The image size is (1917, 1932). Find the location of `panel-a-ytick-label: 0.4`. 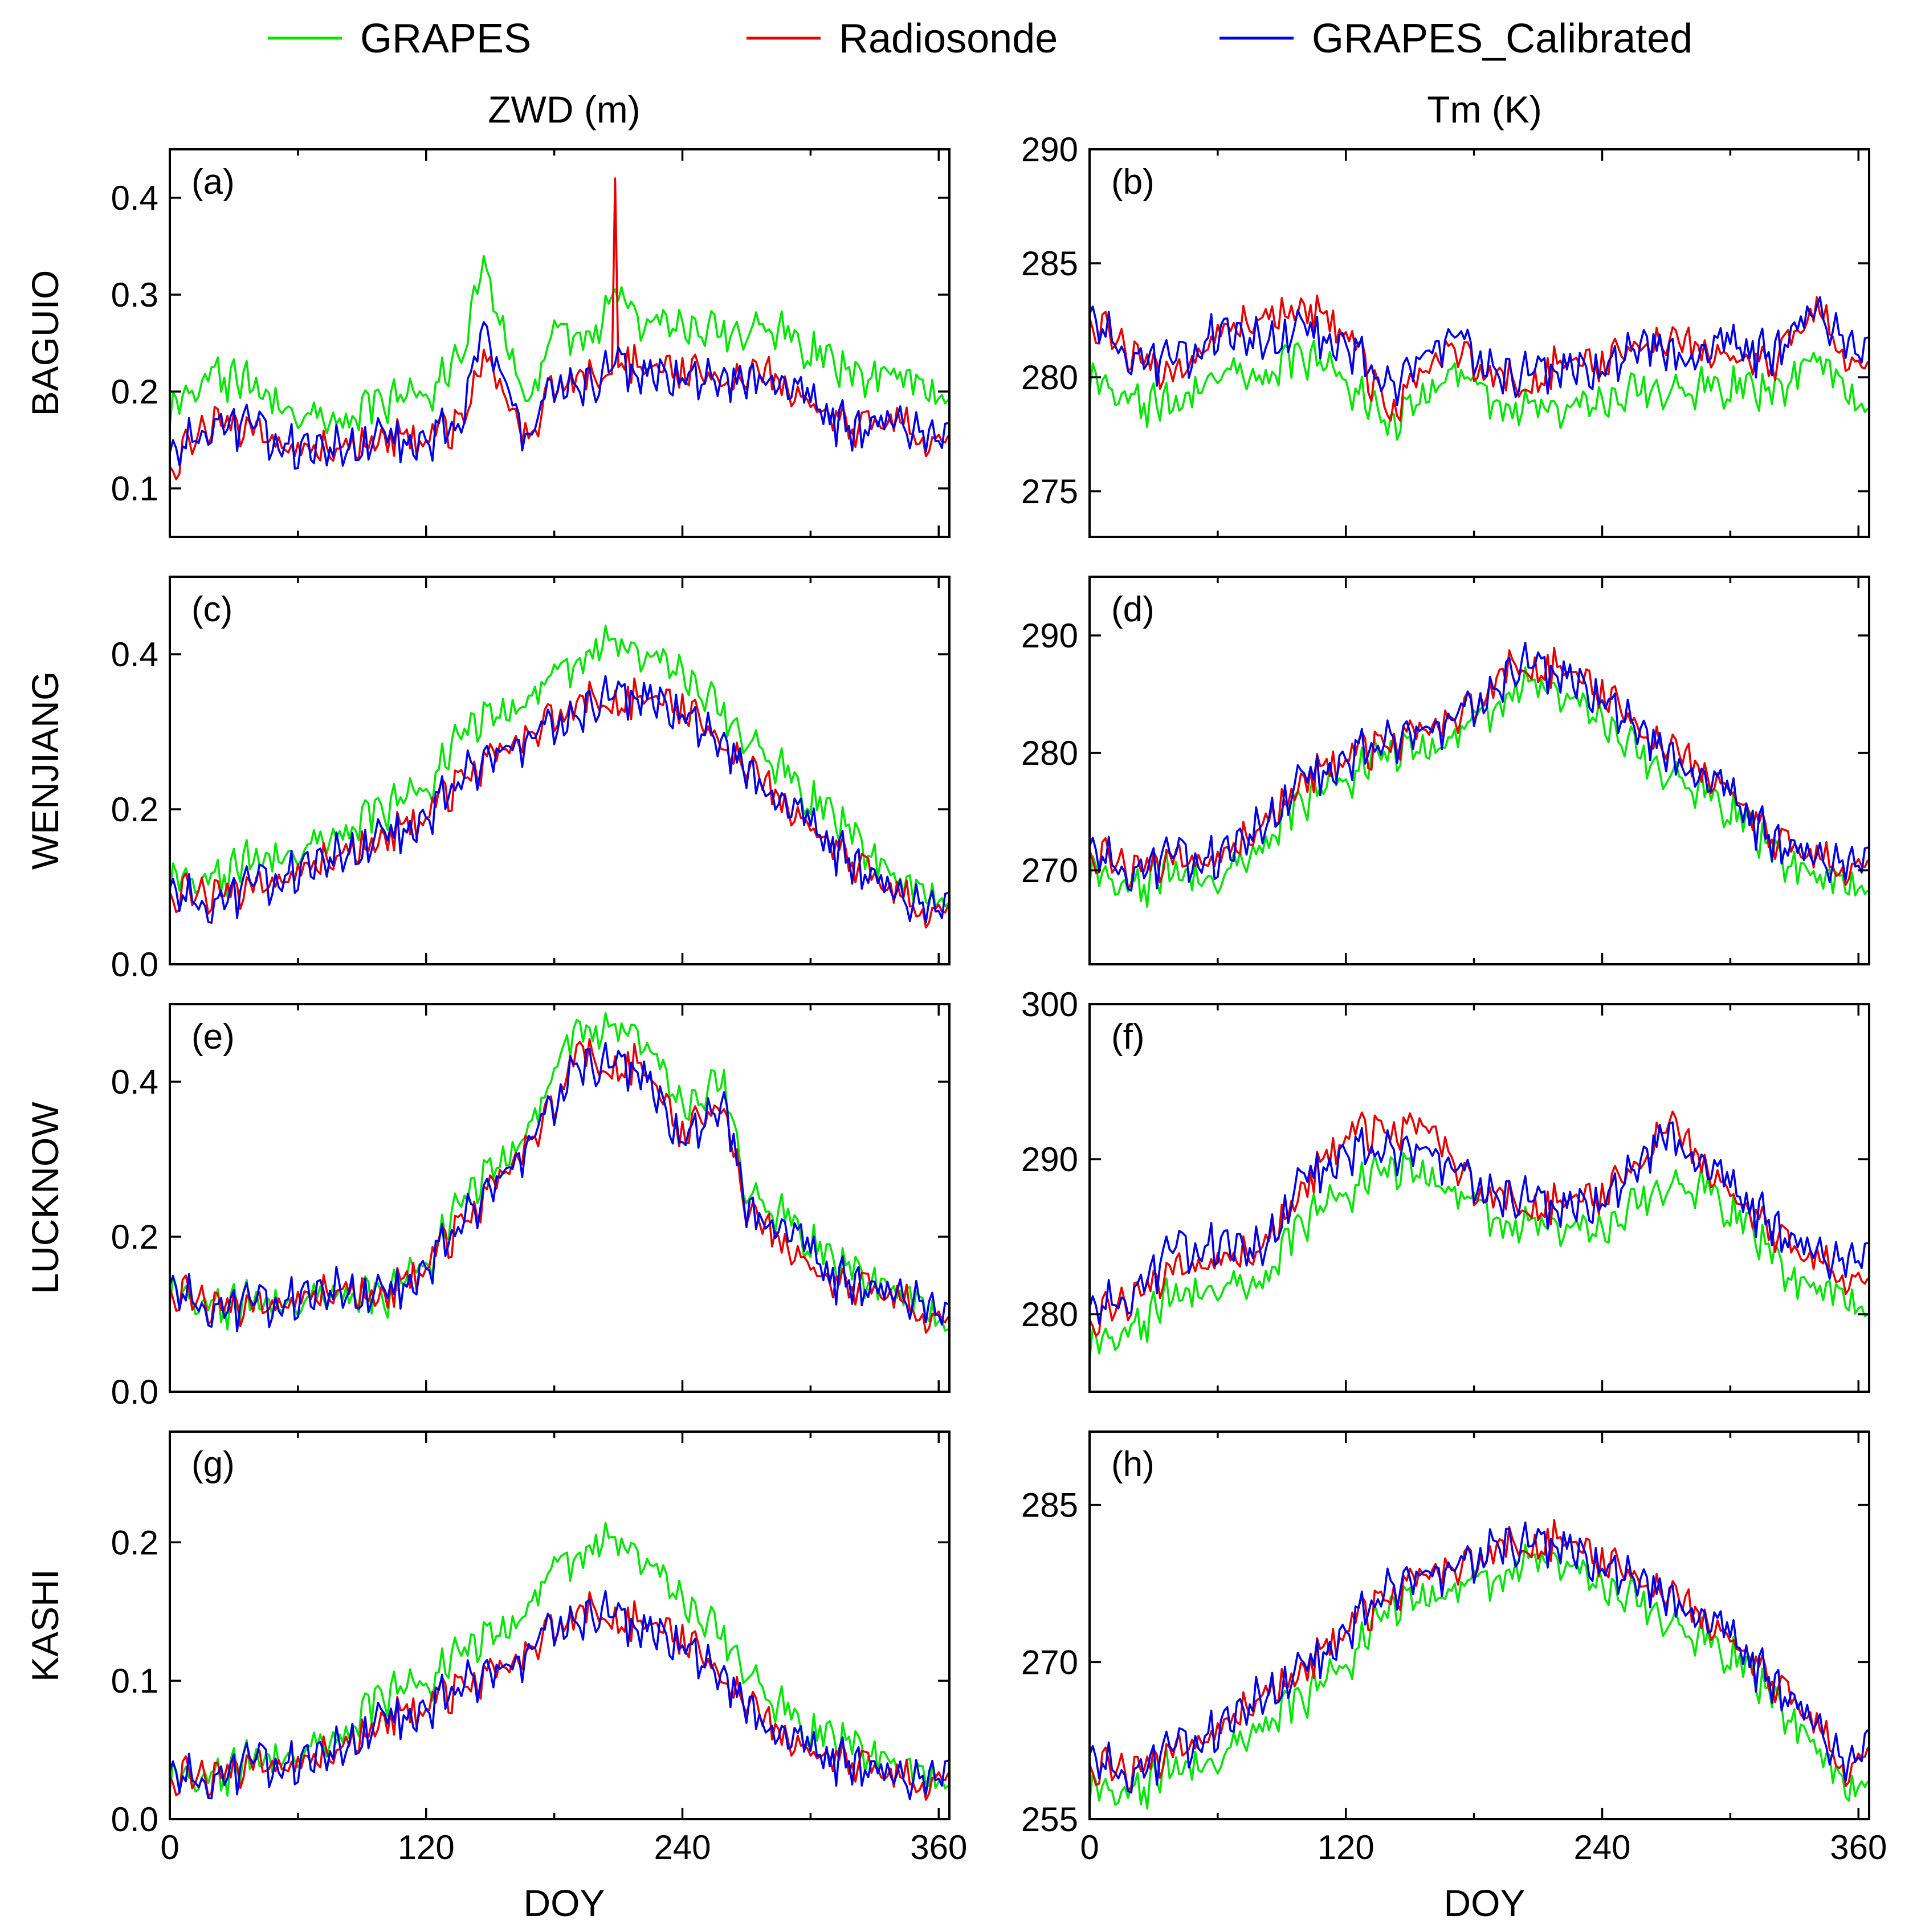

panel-a-ytick-label: 0.4 is located at coordinates (134, 198).